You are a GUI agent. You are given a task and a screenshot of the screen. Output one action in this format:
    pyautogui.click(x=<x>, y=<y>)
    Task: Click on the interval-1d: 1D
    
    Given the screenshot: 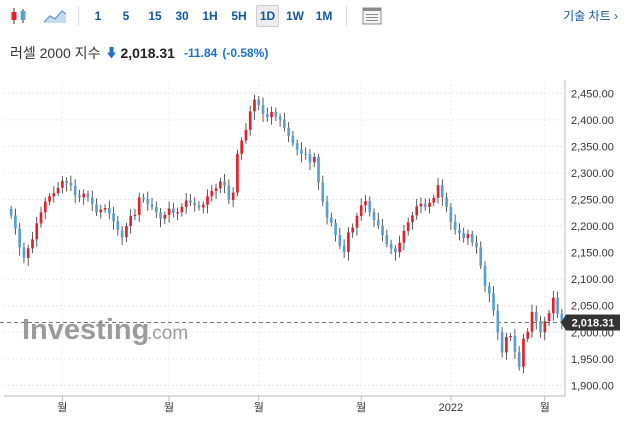 What is the action you would take?
    pyautogui.click(x=267, y=16)
    